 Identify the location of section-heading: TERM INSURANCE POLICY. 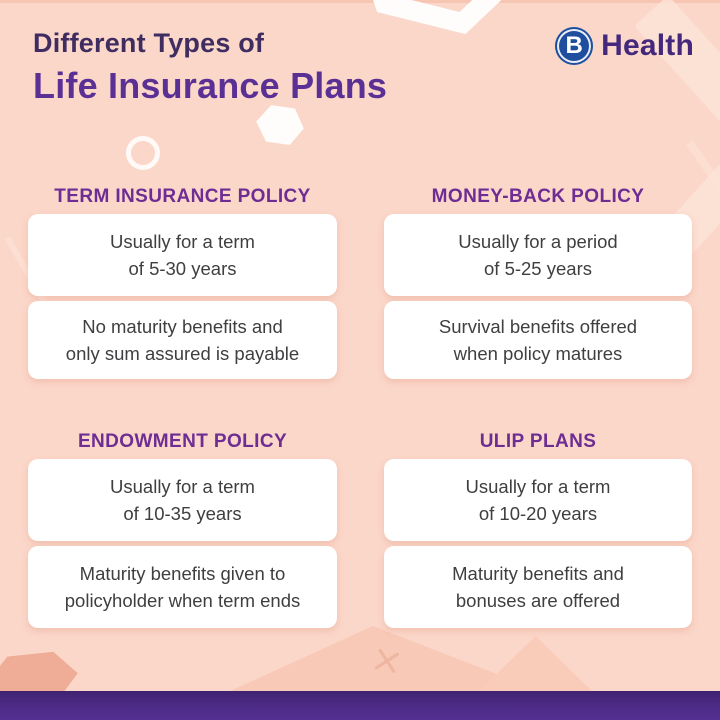
(182, 196).